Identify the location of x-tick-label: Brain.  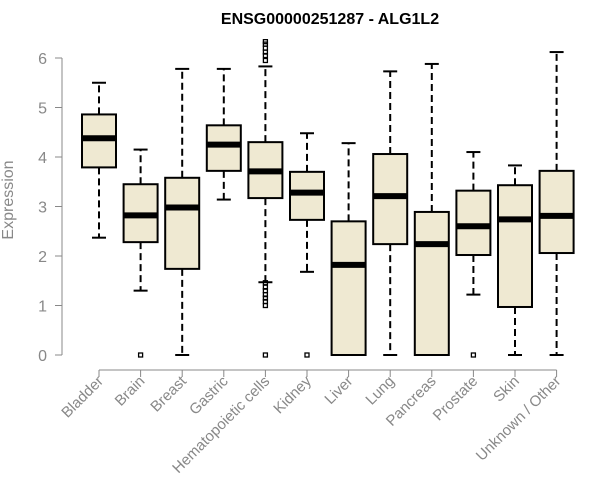
(130, 391).